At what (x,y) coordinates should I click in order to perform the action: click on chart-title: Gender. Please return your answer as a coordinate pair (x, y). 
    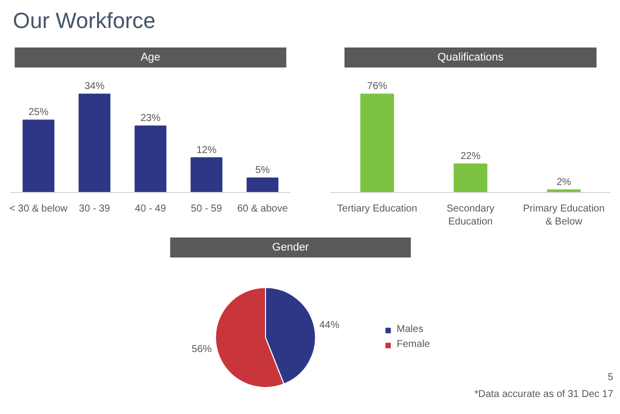
    Looking at the image, I should click on (291, 248).